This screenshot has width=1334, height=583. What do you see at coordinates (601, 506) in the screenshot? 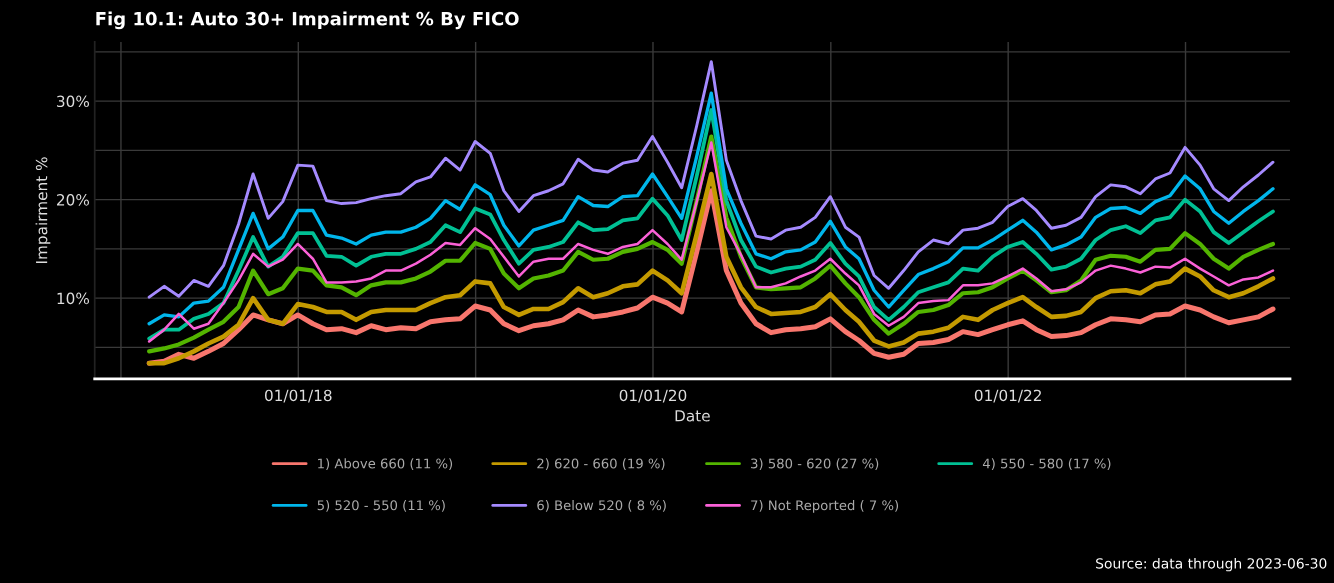
I see `legend-label: 6) Below 520 ( 8 %)` at bounding box center [601, 506].